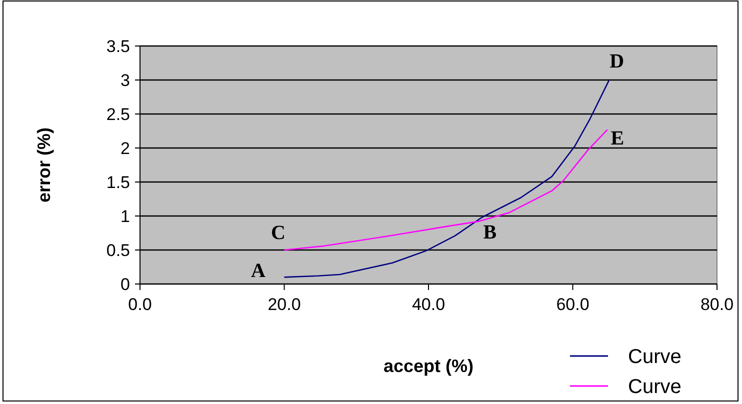  What do you see at coordinates (428, 366) in the screenshot?
I see `x-axis-title: accept (%)` at bounding box center [428, 366].